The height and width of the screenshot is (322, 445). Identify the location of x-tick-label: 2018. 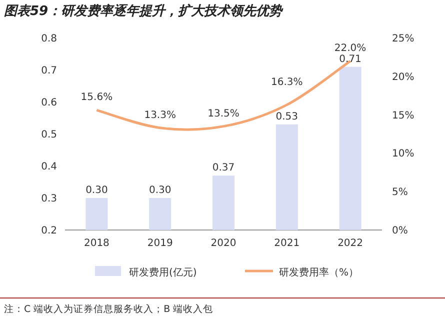
(97, 243).